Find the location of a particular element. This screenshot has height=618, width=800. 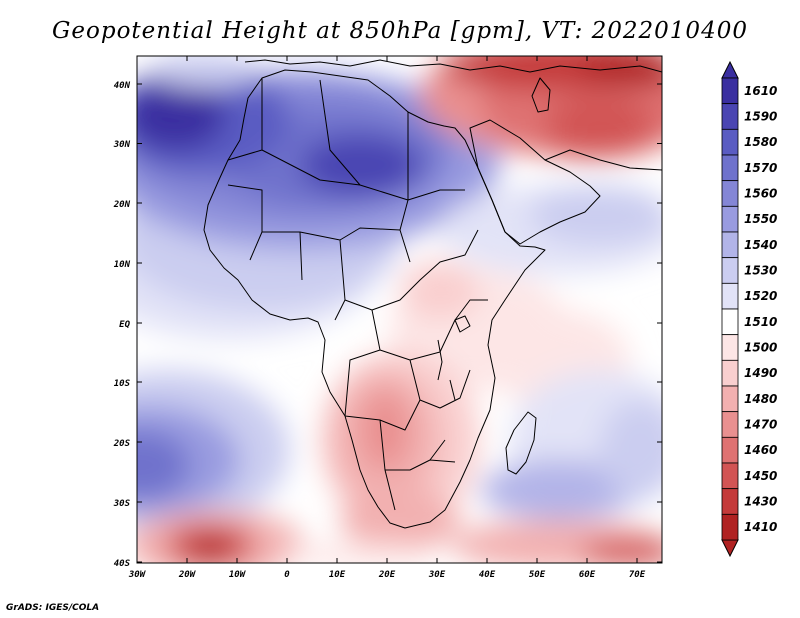

lon-label-30e: 30E is located at coordinates (437, 575).